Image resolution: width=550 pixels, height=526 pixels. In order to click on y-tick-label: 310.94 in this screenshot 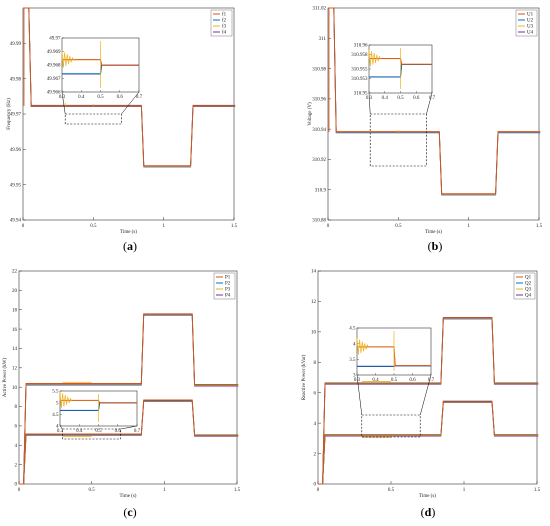, I will do `click(319, 130)`.